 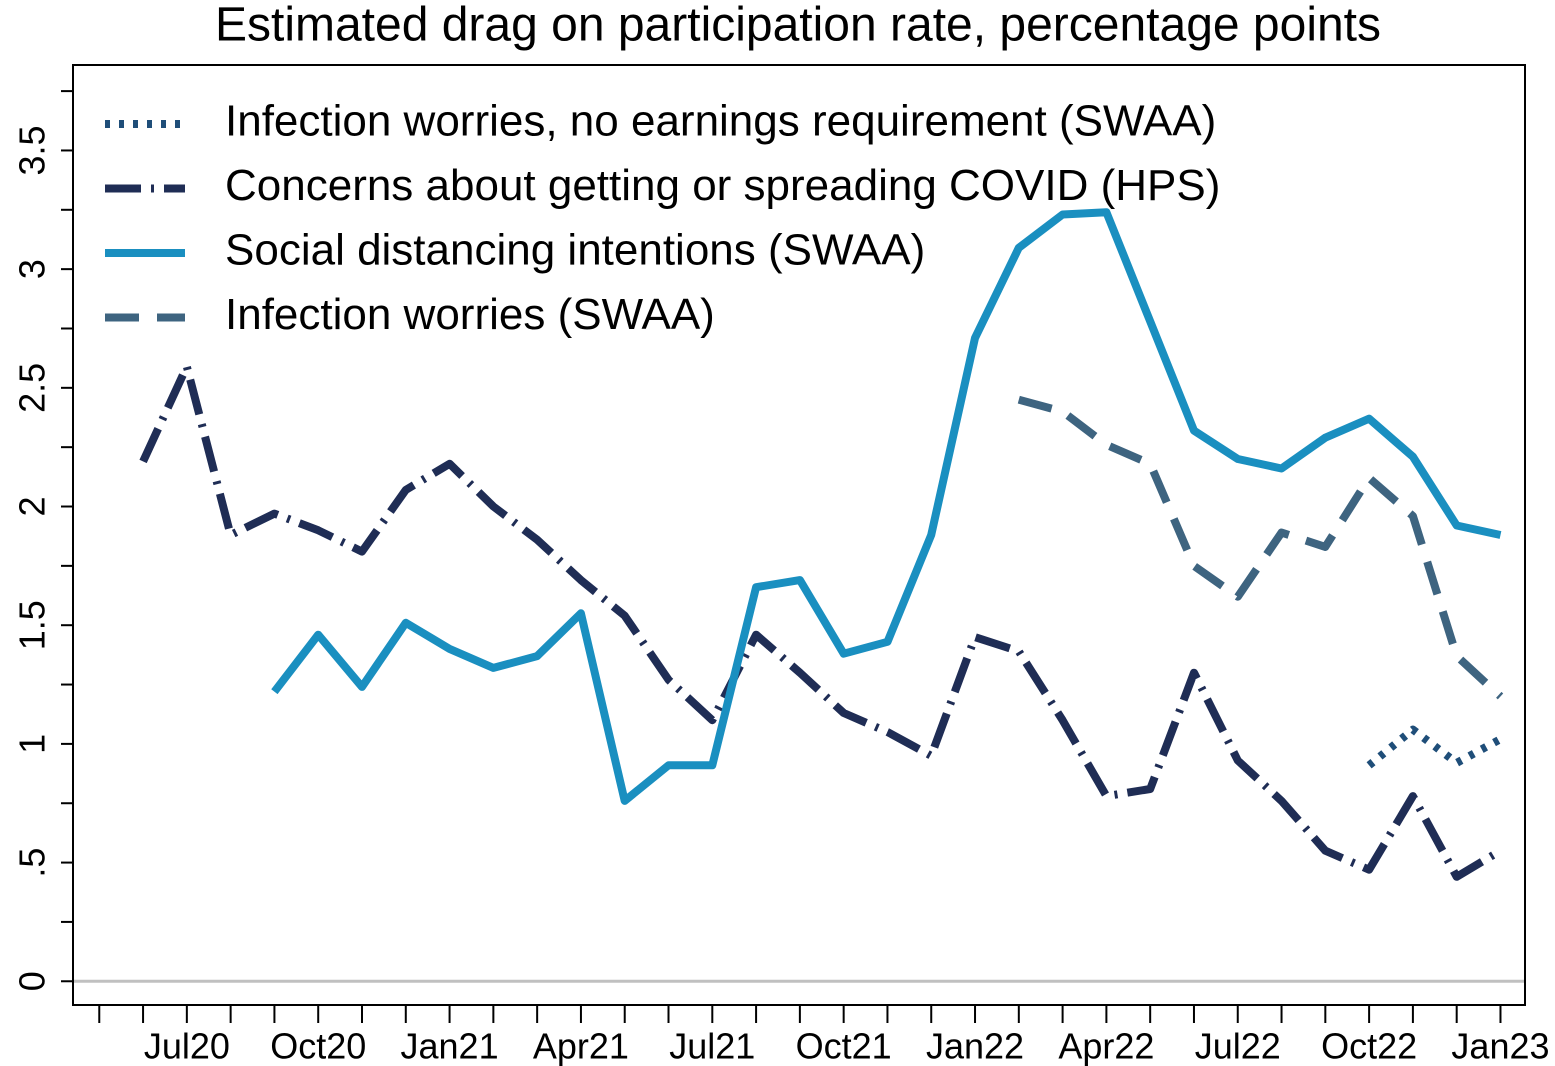 I want to click on x-tick-label: Jul20, so click(x=187, y=1046).